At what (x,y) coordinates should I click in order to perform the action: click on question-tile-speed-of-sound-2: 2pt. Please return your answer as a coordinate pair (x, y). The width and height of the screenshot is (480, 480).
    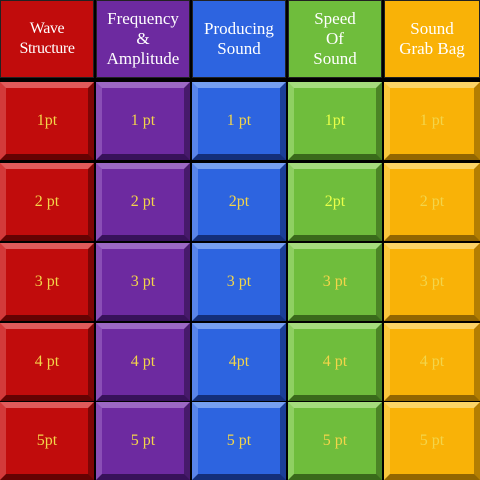
    Looking at the image, I should click on (335, 202).